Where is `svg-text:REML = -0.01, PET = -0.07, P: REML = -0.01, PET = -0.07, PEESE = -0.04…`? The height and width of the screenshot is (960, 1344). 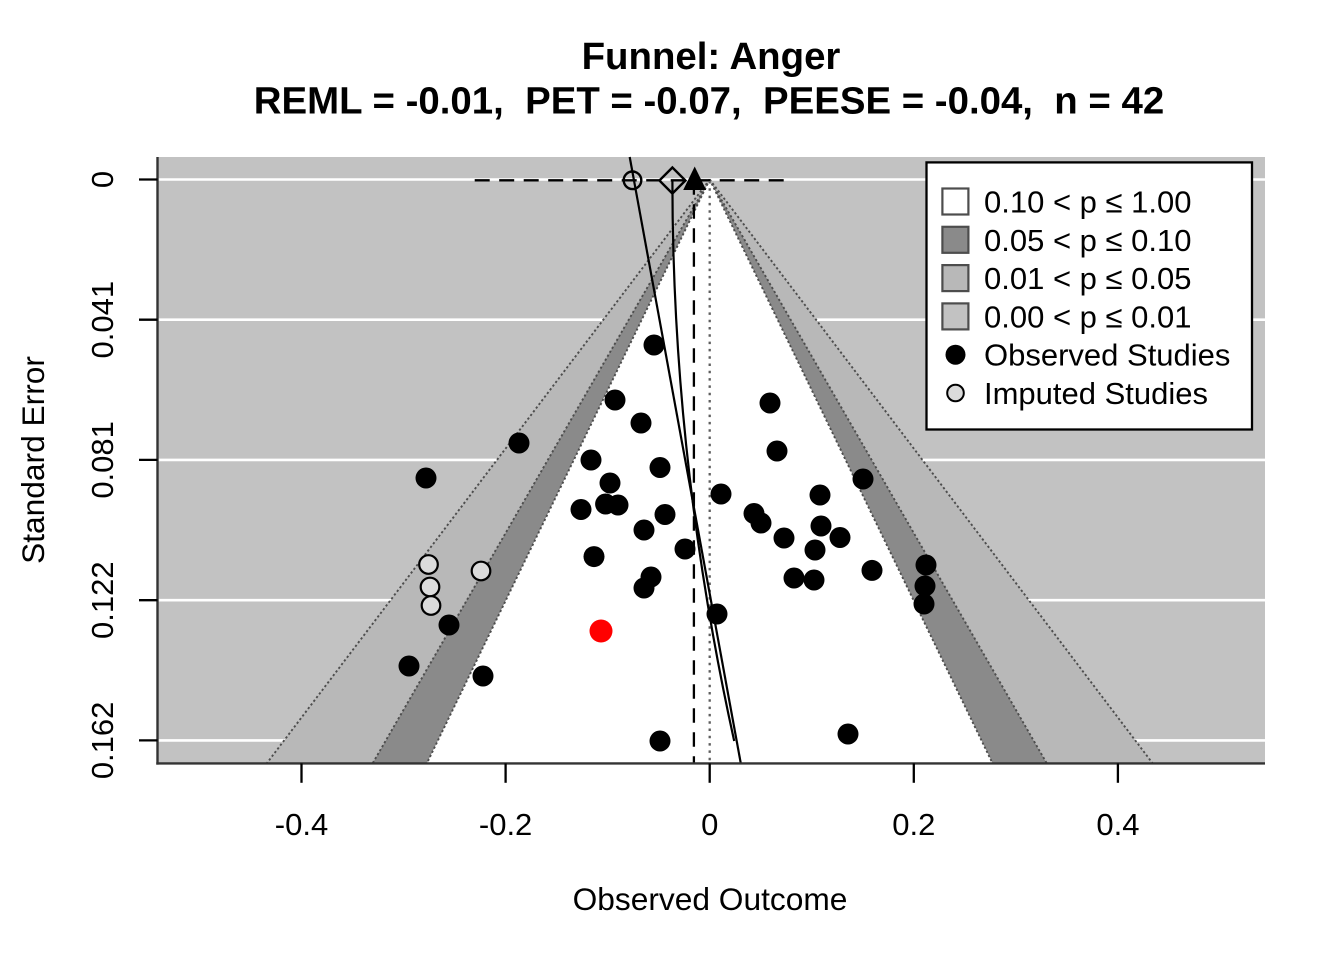
svg-text:REML = -0.01, PET = -0.07, P: REML = -0.01, PET = -0.07, PEESE = -0.04… is located at coordinates (709, 101).